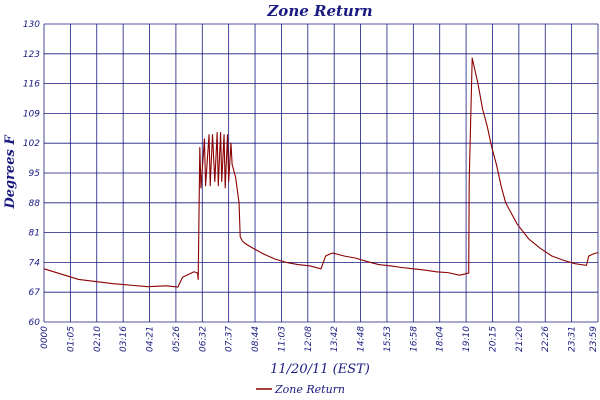 This screenshot has height=400, width=600. Describe the element at coordinates (362, 339) in the screenshot. I see `x-tick-label: 14:48` at that location.